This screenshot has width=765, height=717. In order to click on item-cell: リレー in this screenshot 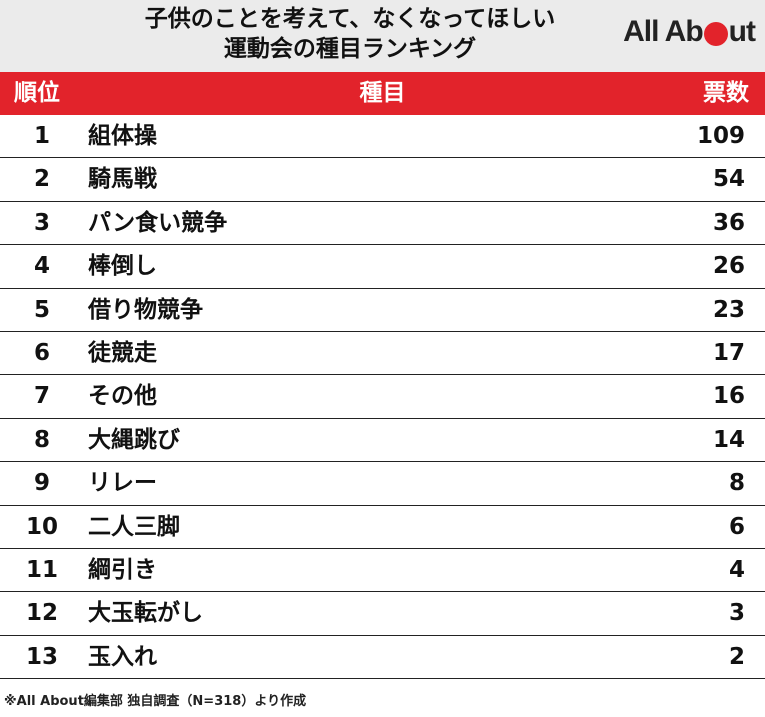, I will do `click(122, 483)`.